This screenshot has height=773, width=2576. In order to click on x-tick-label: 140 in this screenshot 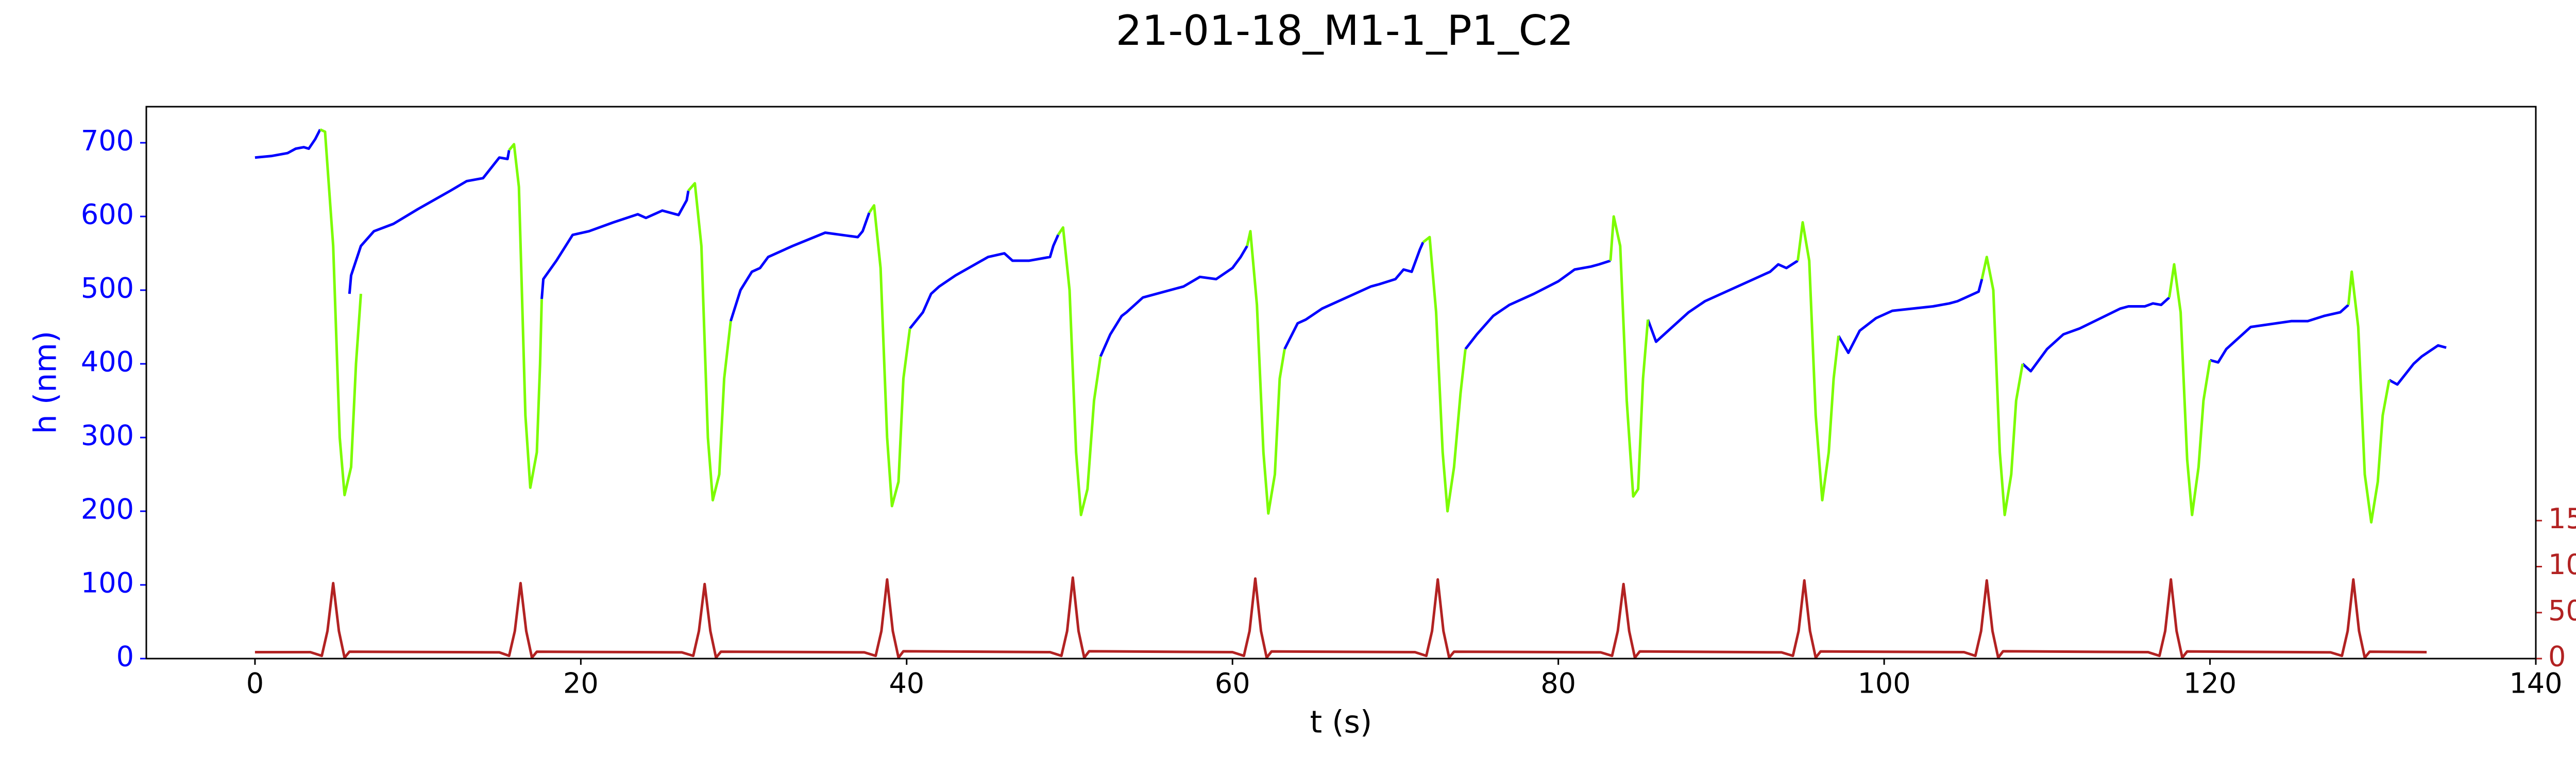, I will do `click(2535, 683)`.